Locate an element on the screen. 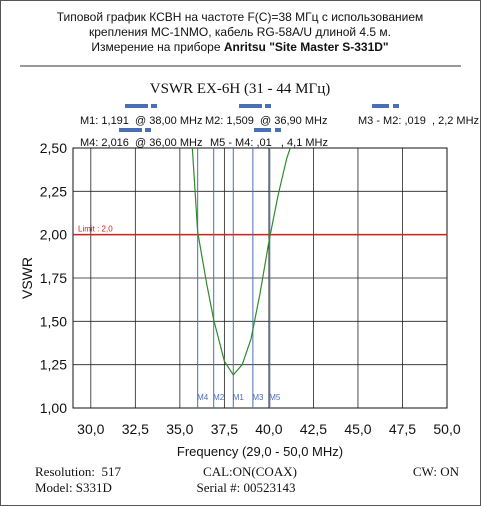 The height and width of the screenshot is (506, 481). x-tick-label: 32,5 is located at coordinates (135, 429).